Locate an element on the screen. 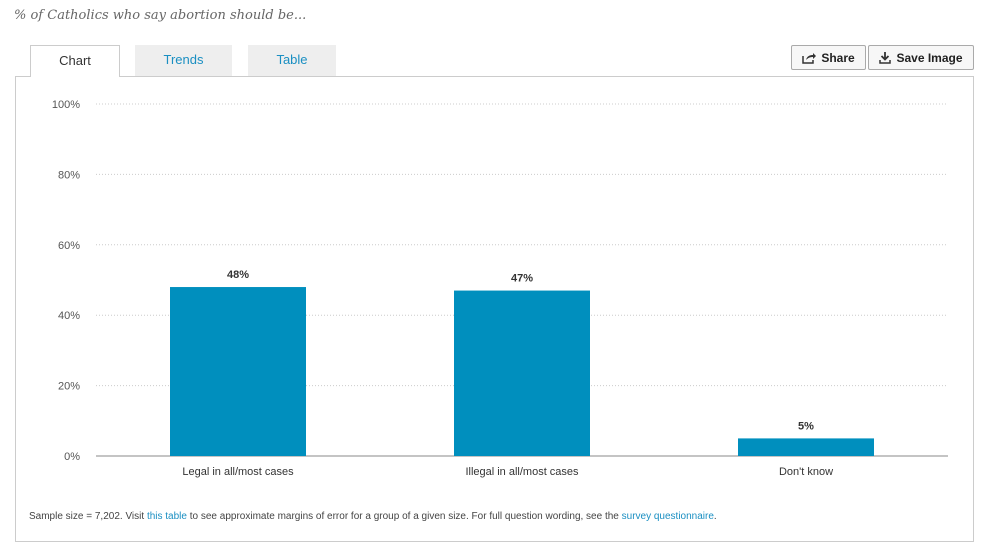 This screenshot has width=983, height=550. category-label: Don't know is located at coordinates (806, 472).